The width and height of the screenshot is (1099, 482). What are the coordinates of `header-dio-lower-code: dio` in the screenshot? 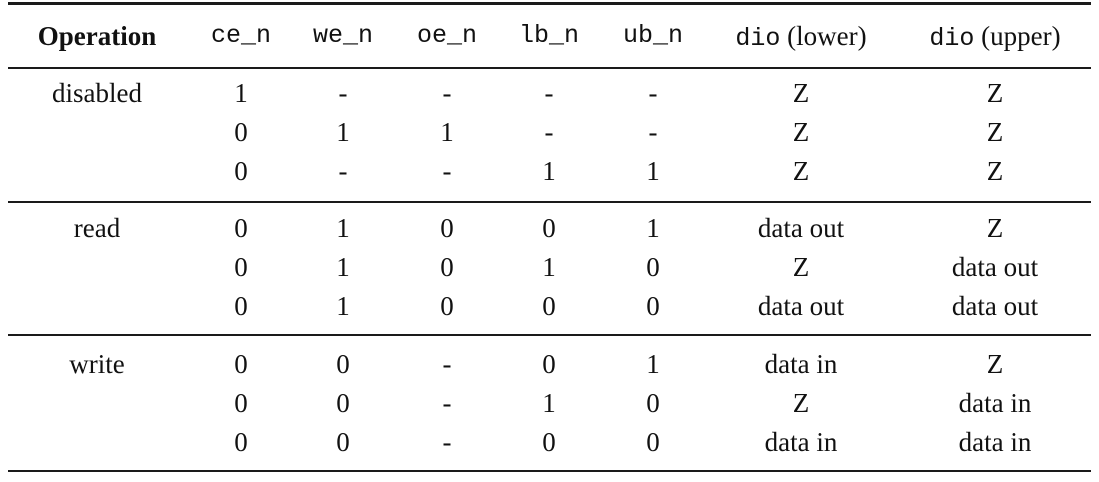 It's located at (758, 38).